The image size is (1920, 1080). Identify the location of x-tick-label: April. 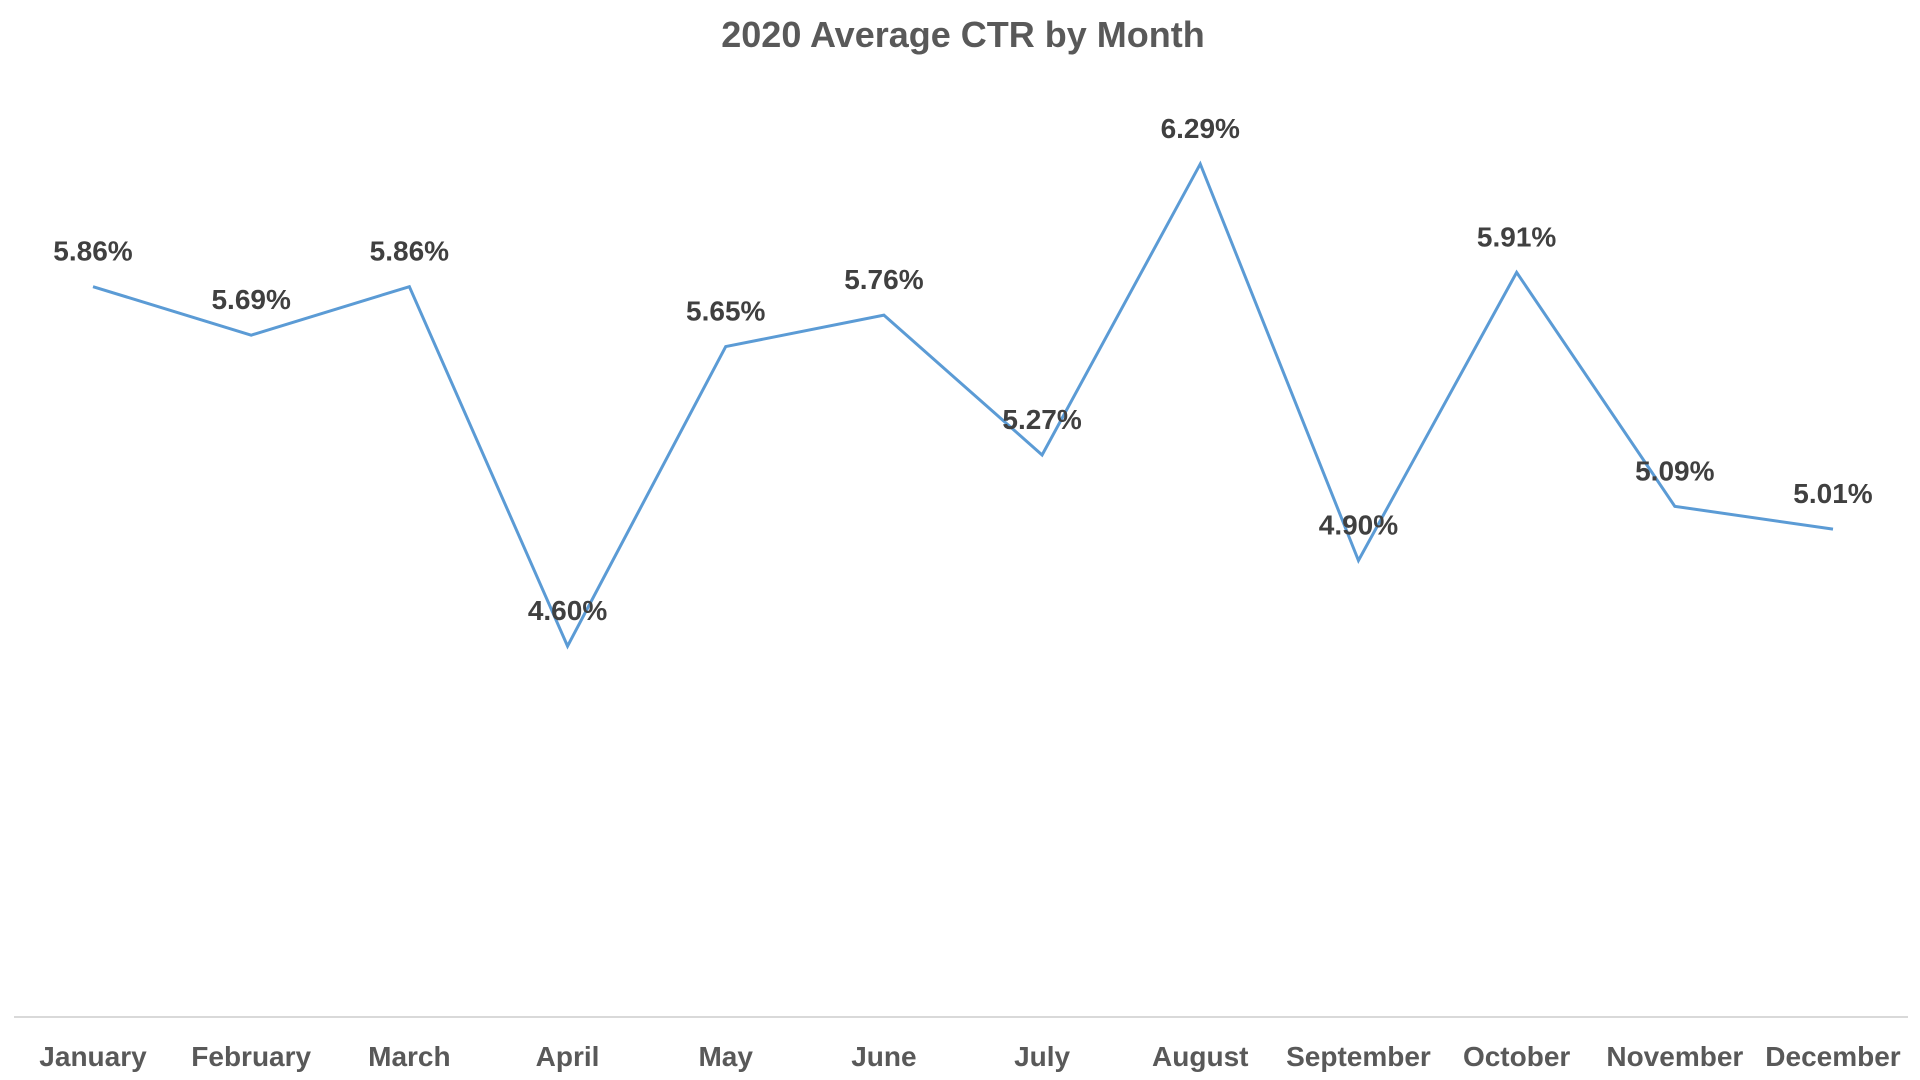
(568, 1056).